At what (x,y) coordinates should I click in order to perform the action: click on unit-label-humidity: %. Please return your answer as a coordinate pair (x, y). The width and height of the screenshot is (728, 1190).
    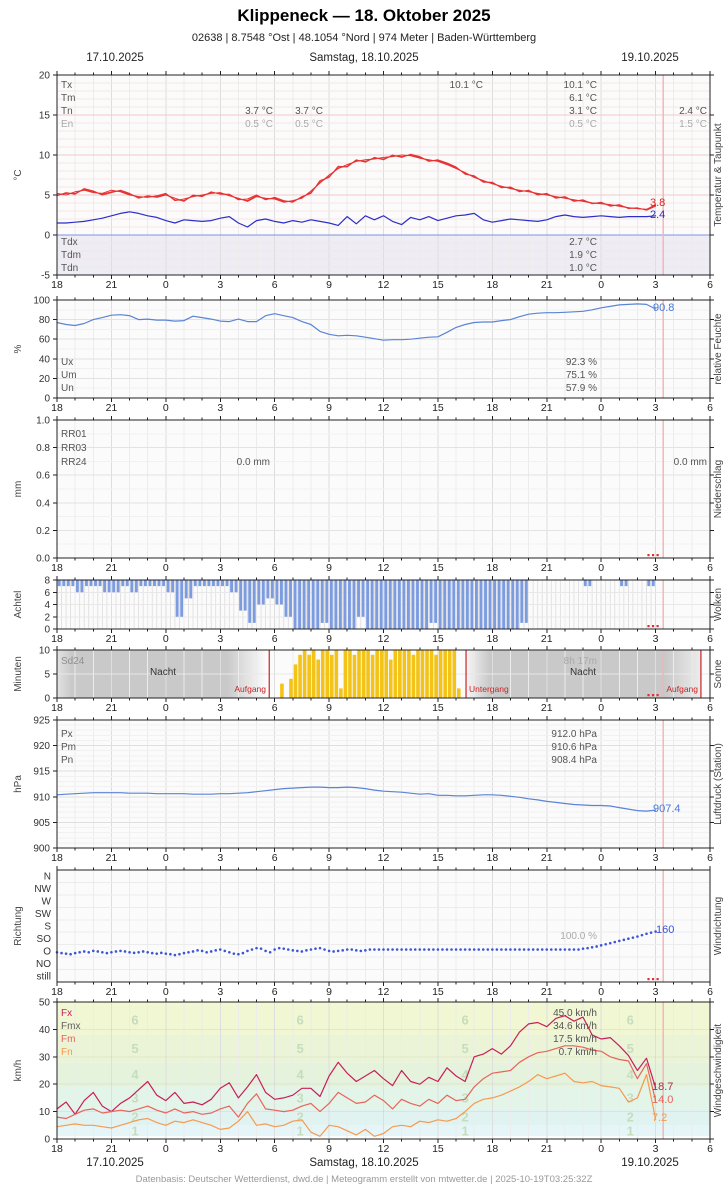
    Looking at the image, I should click on (18, 349).